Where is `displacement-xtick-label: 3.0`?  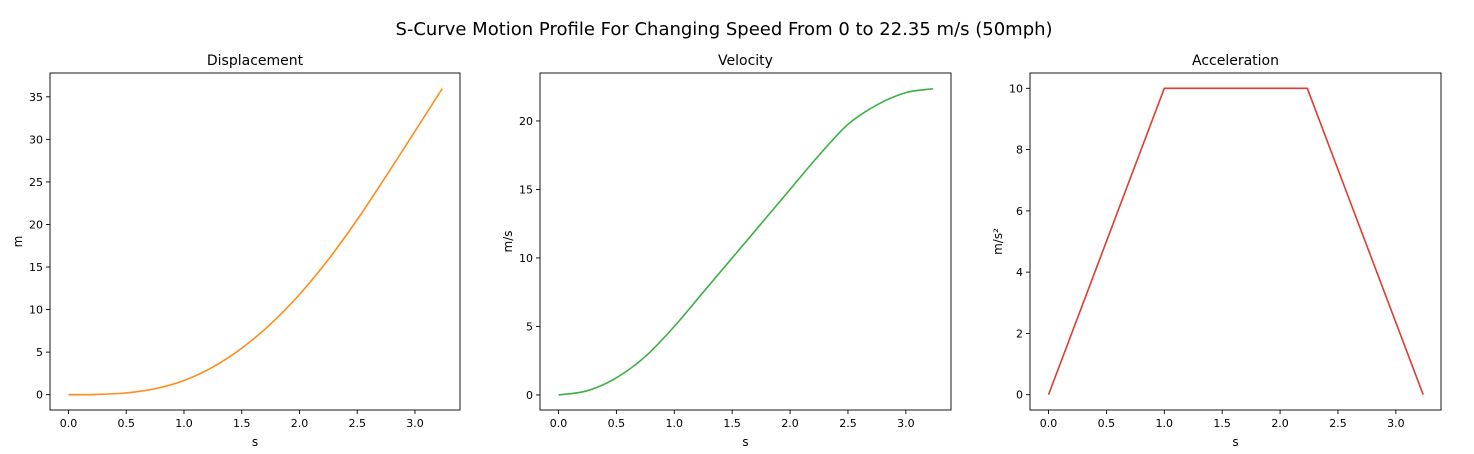
displacement-xtick-label: 3.0 is located at coordinates (415, 423).